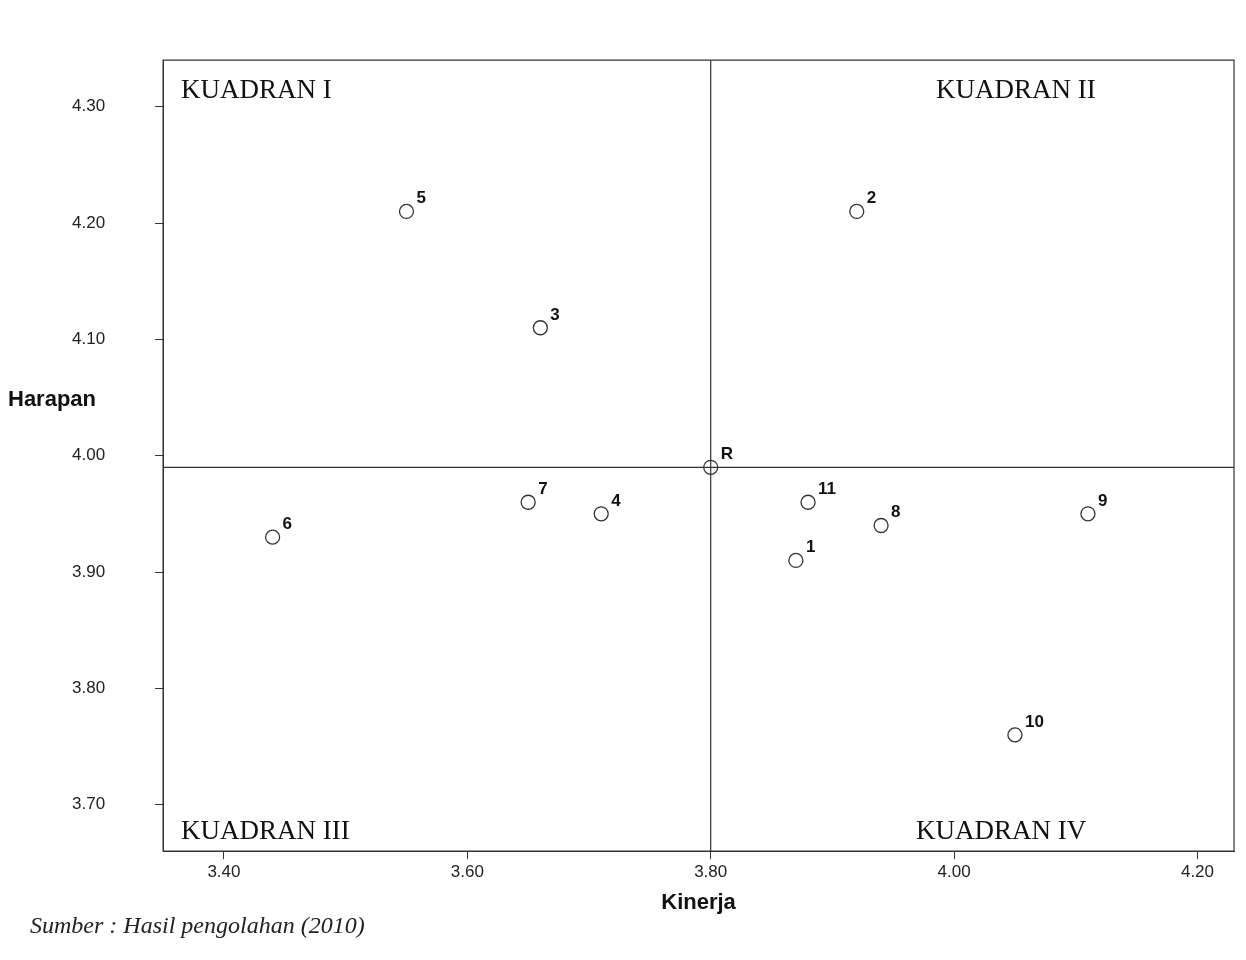  I want to click on annotation: KUADRAN III, so click(265, 830).